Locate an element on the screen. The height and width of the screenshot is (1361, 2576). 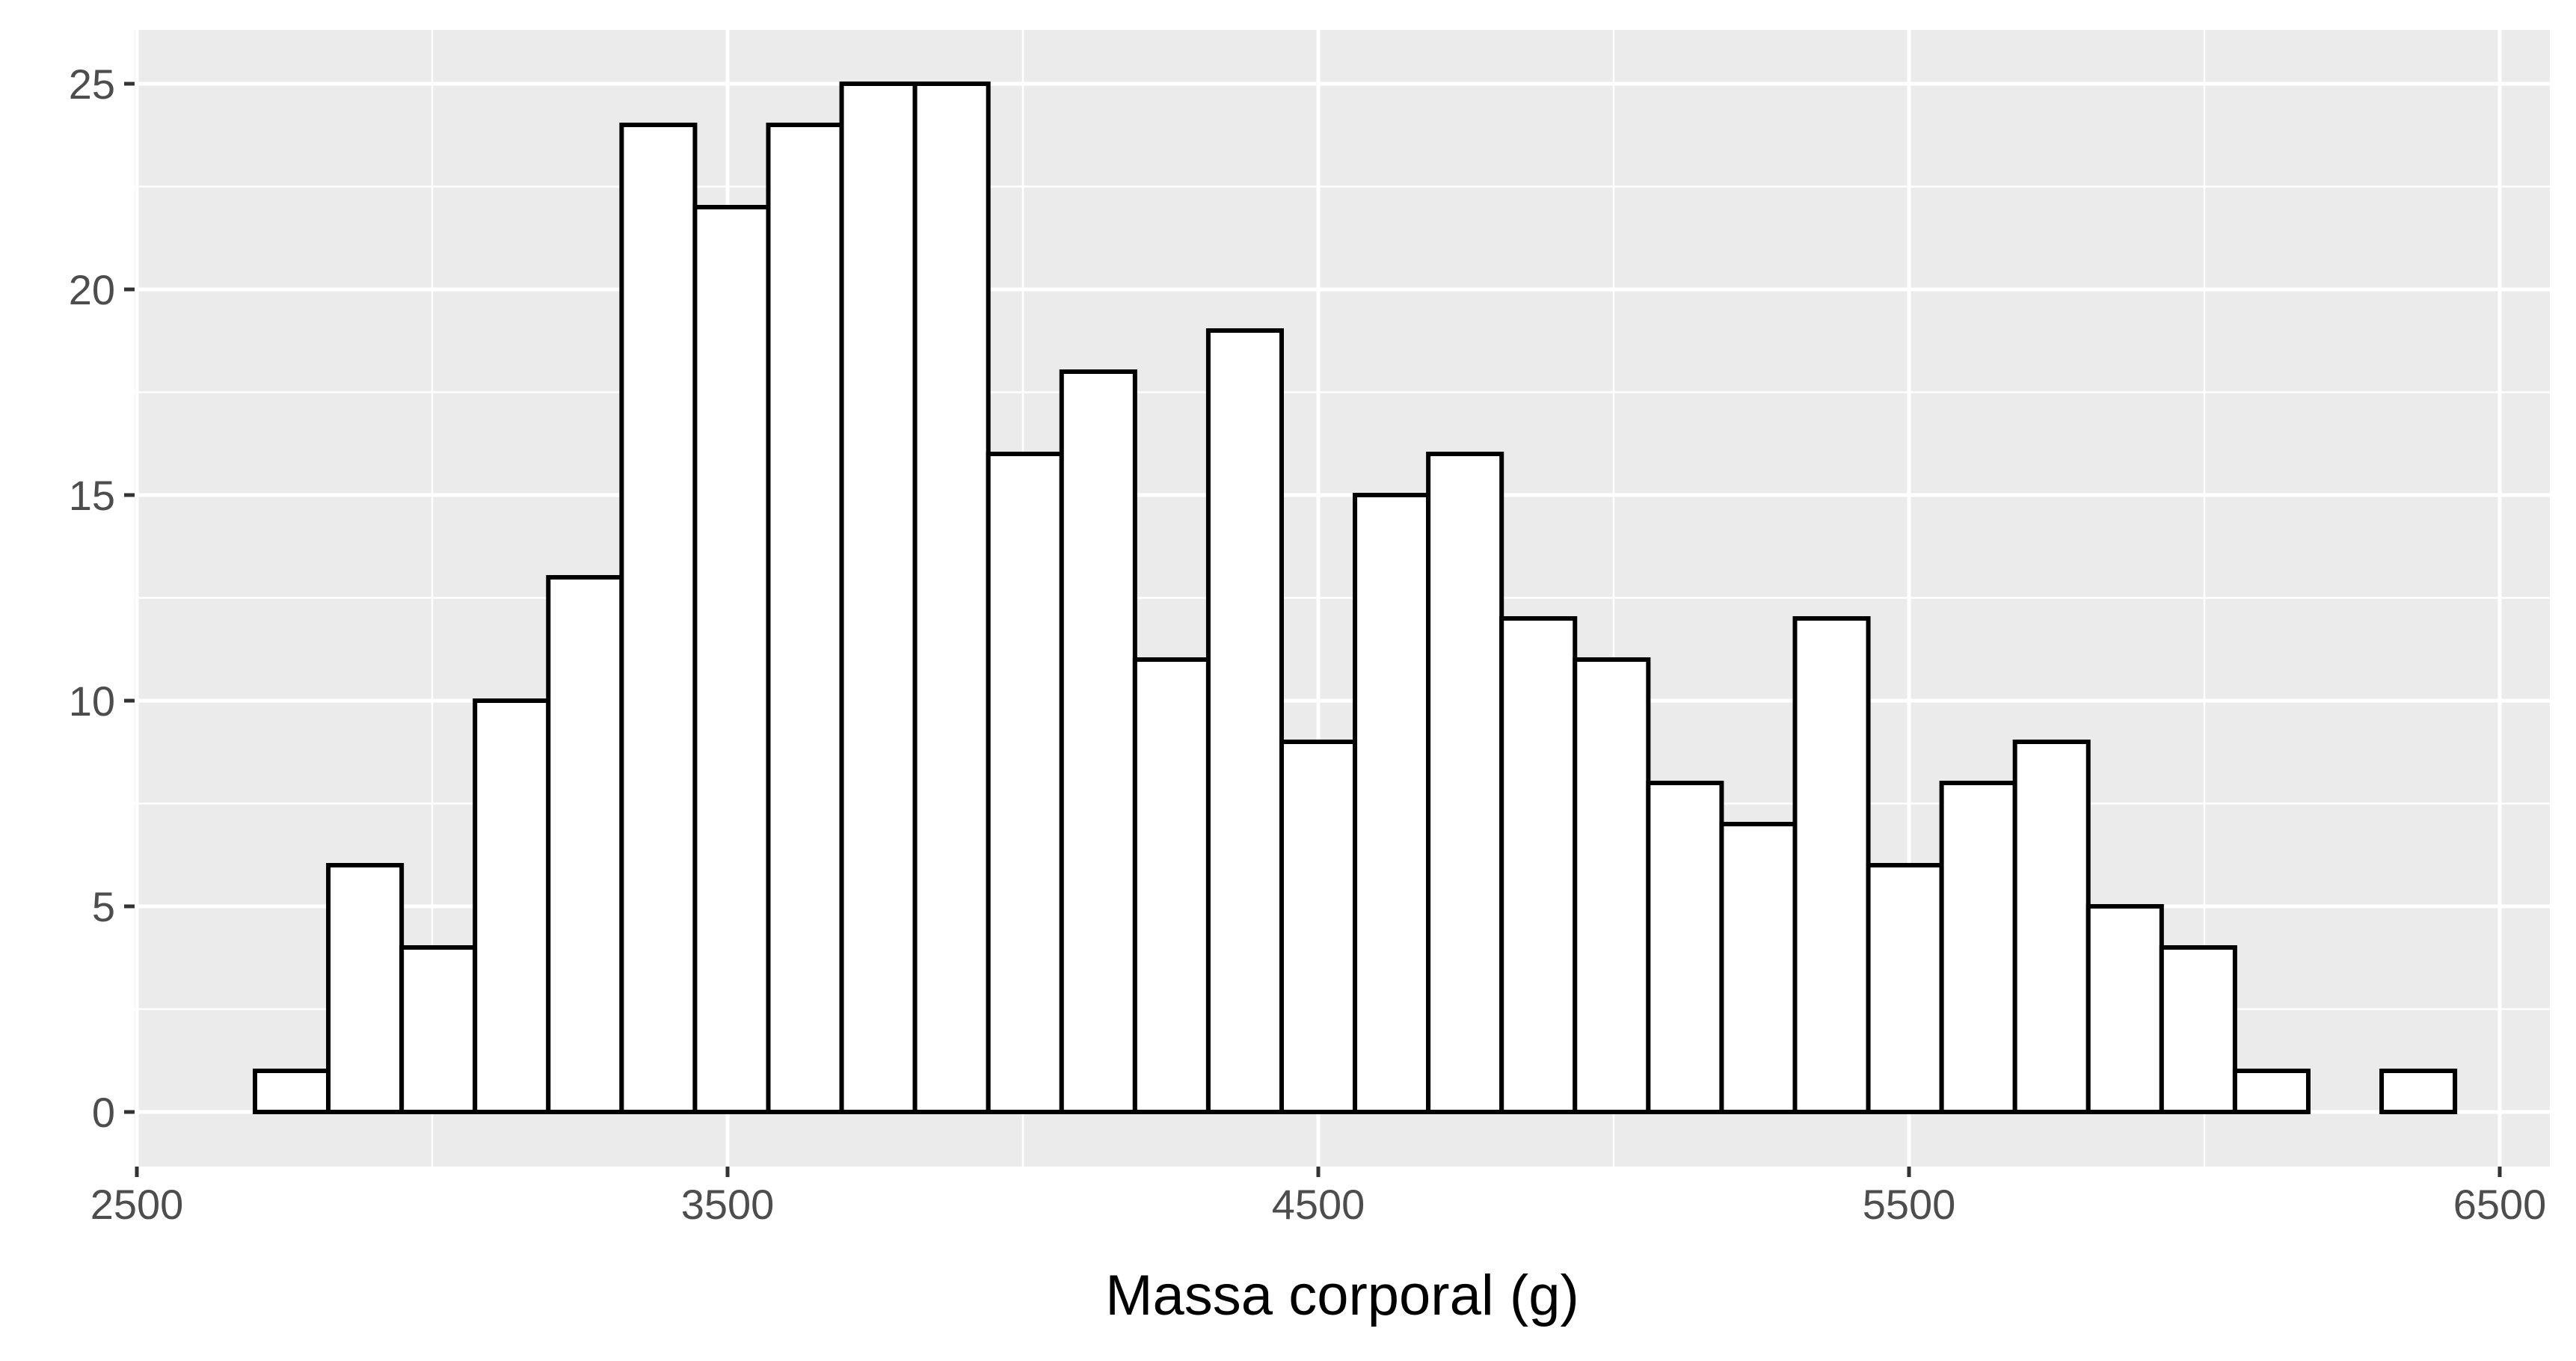
x-tick-label: 3500 is located at coordinates (728, 1204).